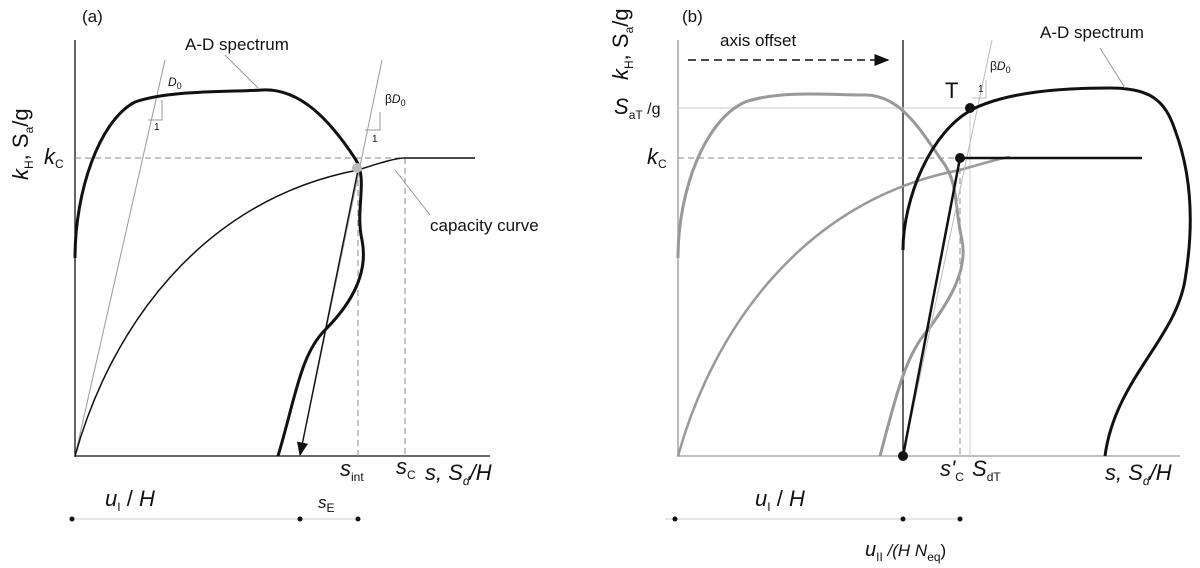  I want to click on s-dt: SdT, so click(986, 470).